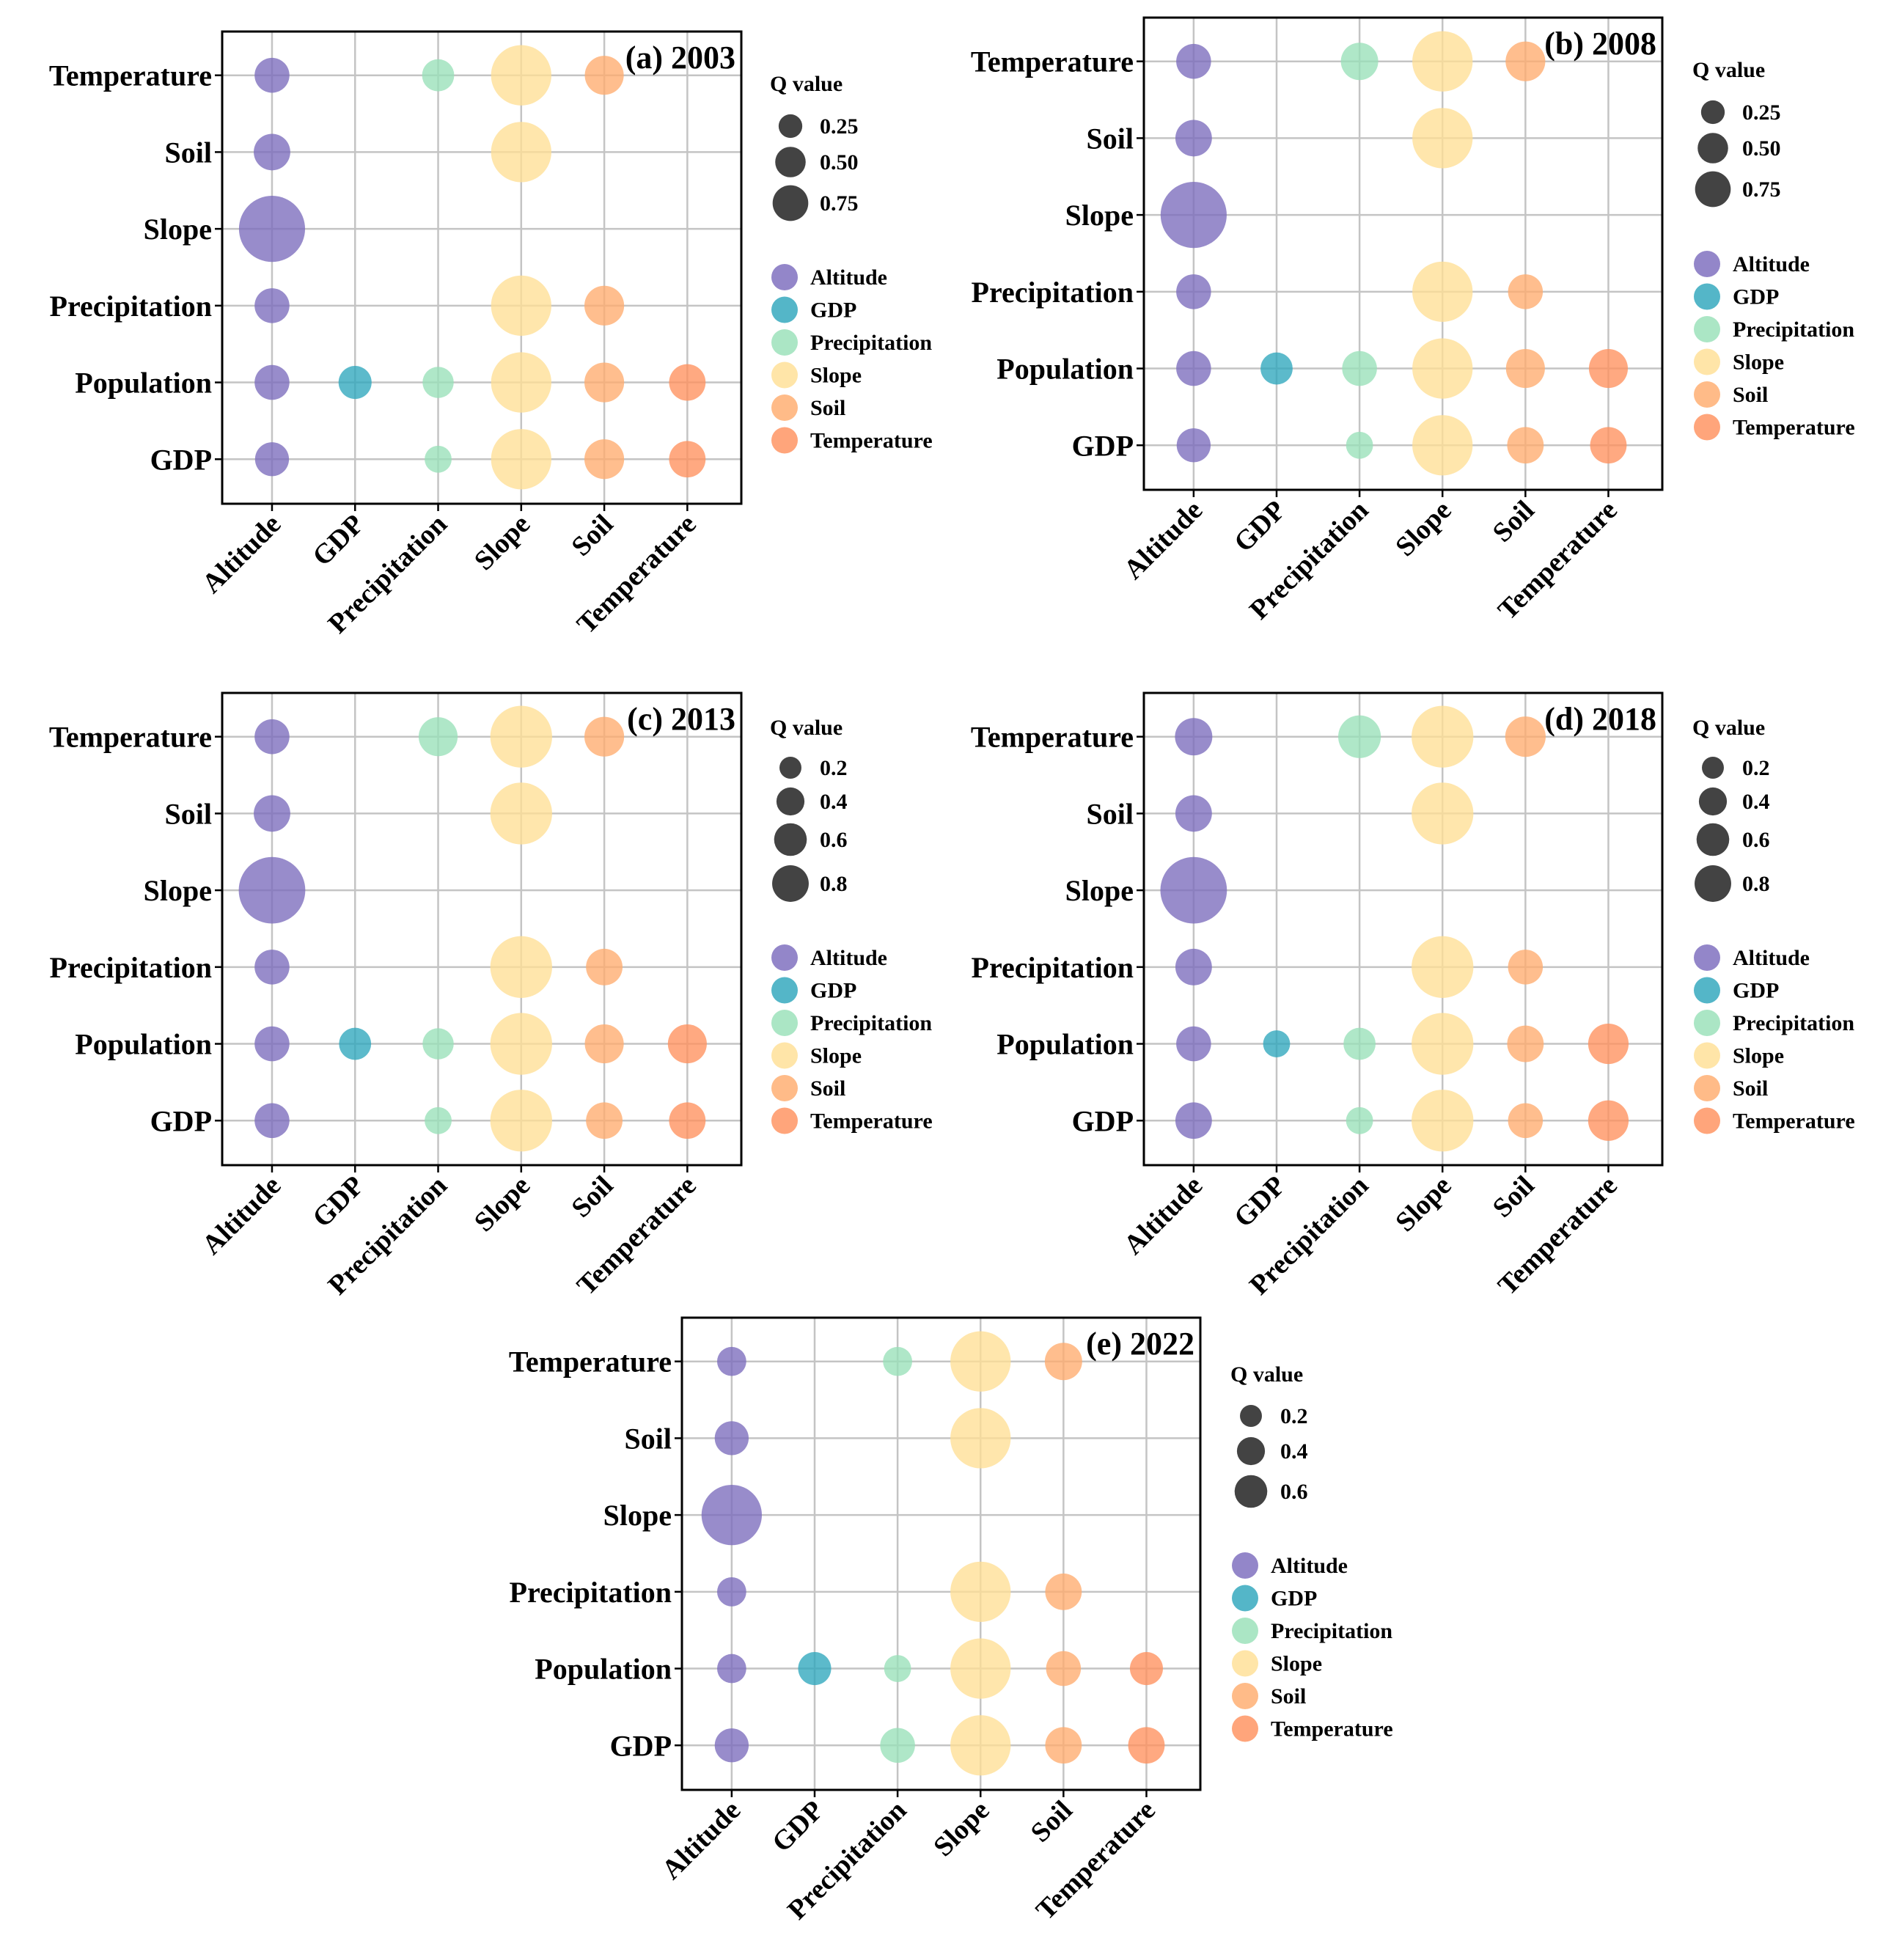  What do you see at coordinates (1750, 395) in the screenshot?
I see `color-legend-label-soil: Soil` at bounding box center [1750, 395].